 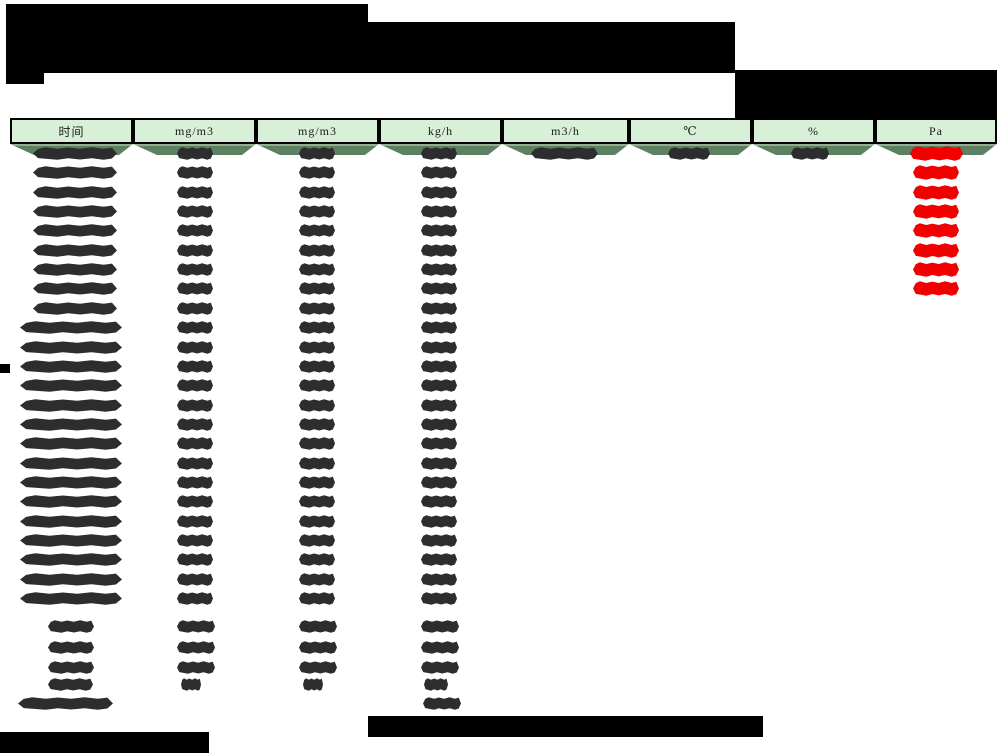 I want to click on column-header-7: Pa, so click(x=936, y=131).